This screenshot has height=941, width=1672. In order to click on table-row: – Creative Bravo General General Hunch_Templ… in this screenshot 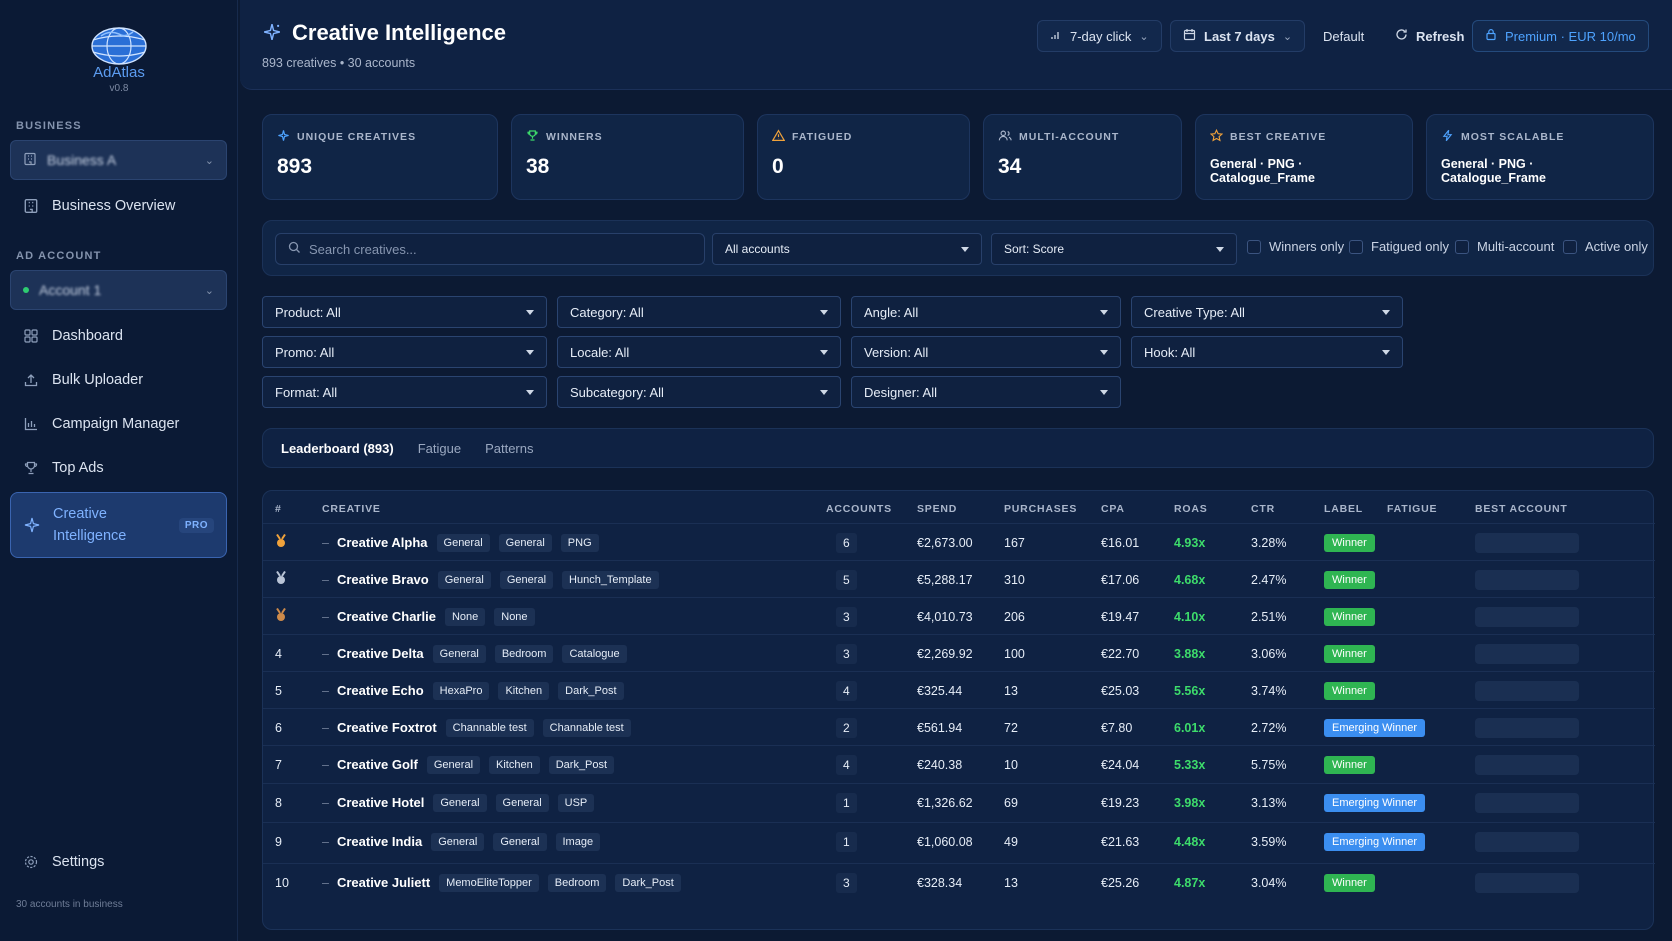, I will do `click(959, 578)`.